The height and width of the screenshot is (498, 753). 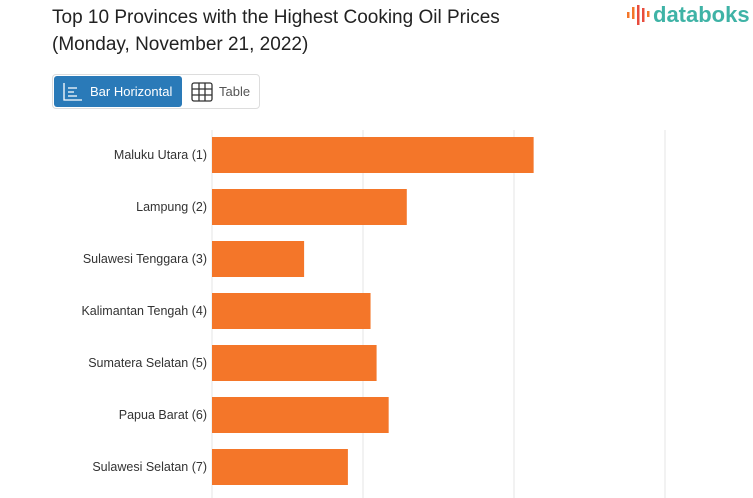 What do you see at coordinates (235, 91) in the screenshot?
I see `tab-label: Table` at bounding box center [235, 91].